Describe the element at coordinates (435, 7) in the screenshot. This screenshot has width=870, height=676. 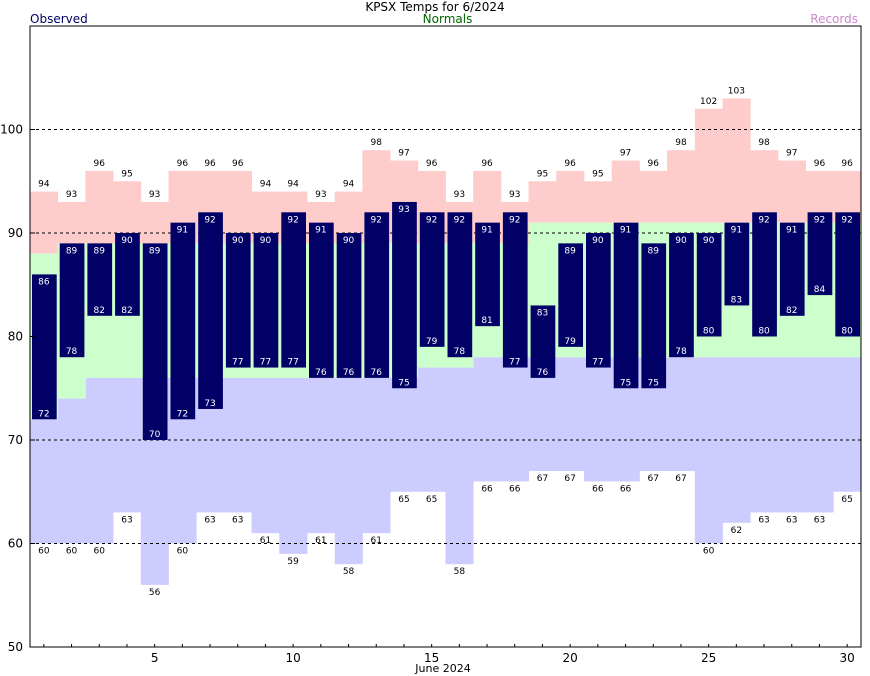
I see `chart-title: KPSX Temps for 6/2024` at that location.